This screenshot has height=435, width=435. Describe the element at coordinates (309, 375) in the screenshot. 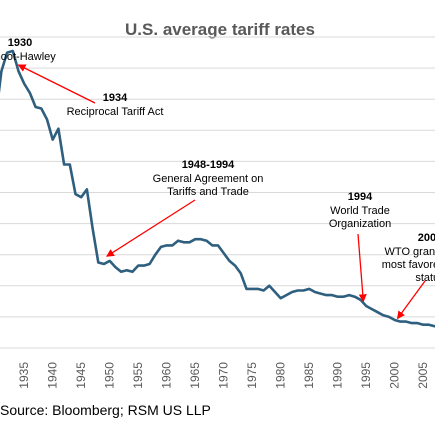

I see `x-tick-label: 1985` at that location.